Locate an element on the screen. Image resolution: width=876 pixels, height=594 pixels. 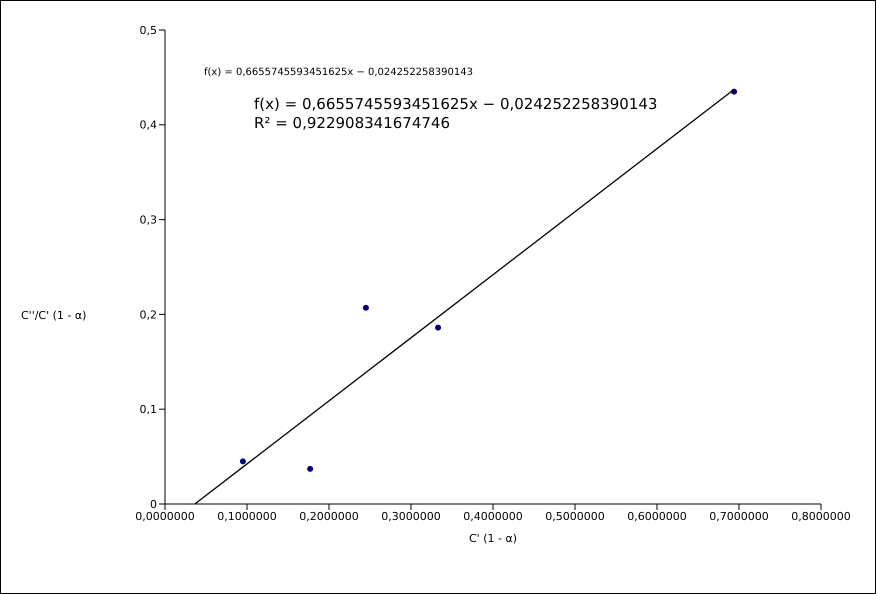
x-tick-label: 0,1000000 is located at coordinates (247, 516).